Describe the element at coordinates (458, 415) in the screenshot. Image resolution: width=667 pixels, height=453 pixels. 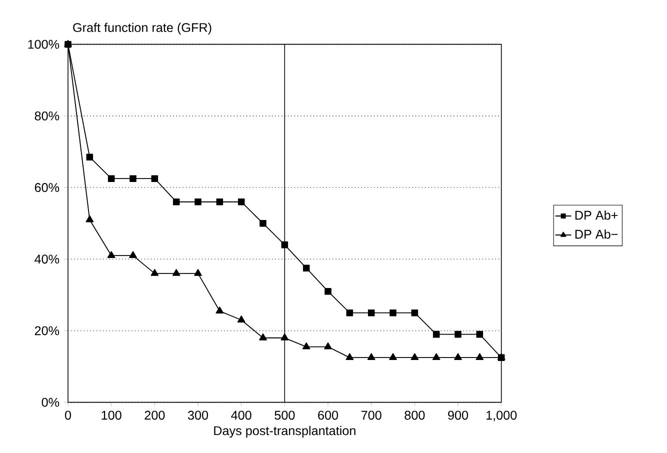
I see `x-tick-label: 900` at that location.